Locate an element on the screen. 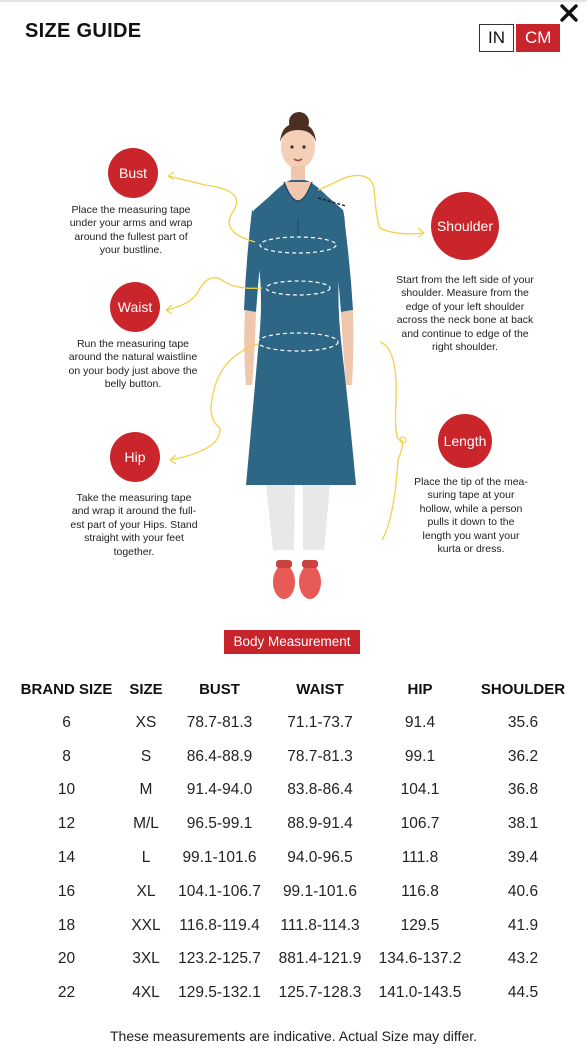  bust-line is located at coordinates (298, 245).